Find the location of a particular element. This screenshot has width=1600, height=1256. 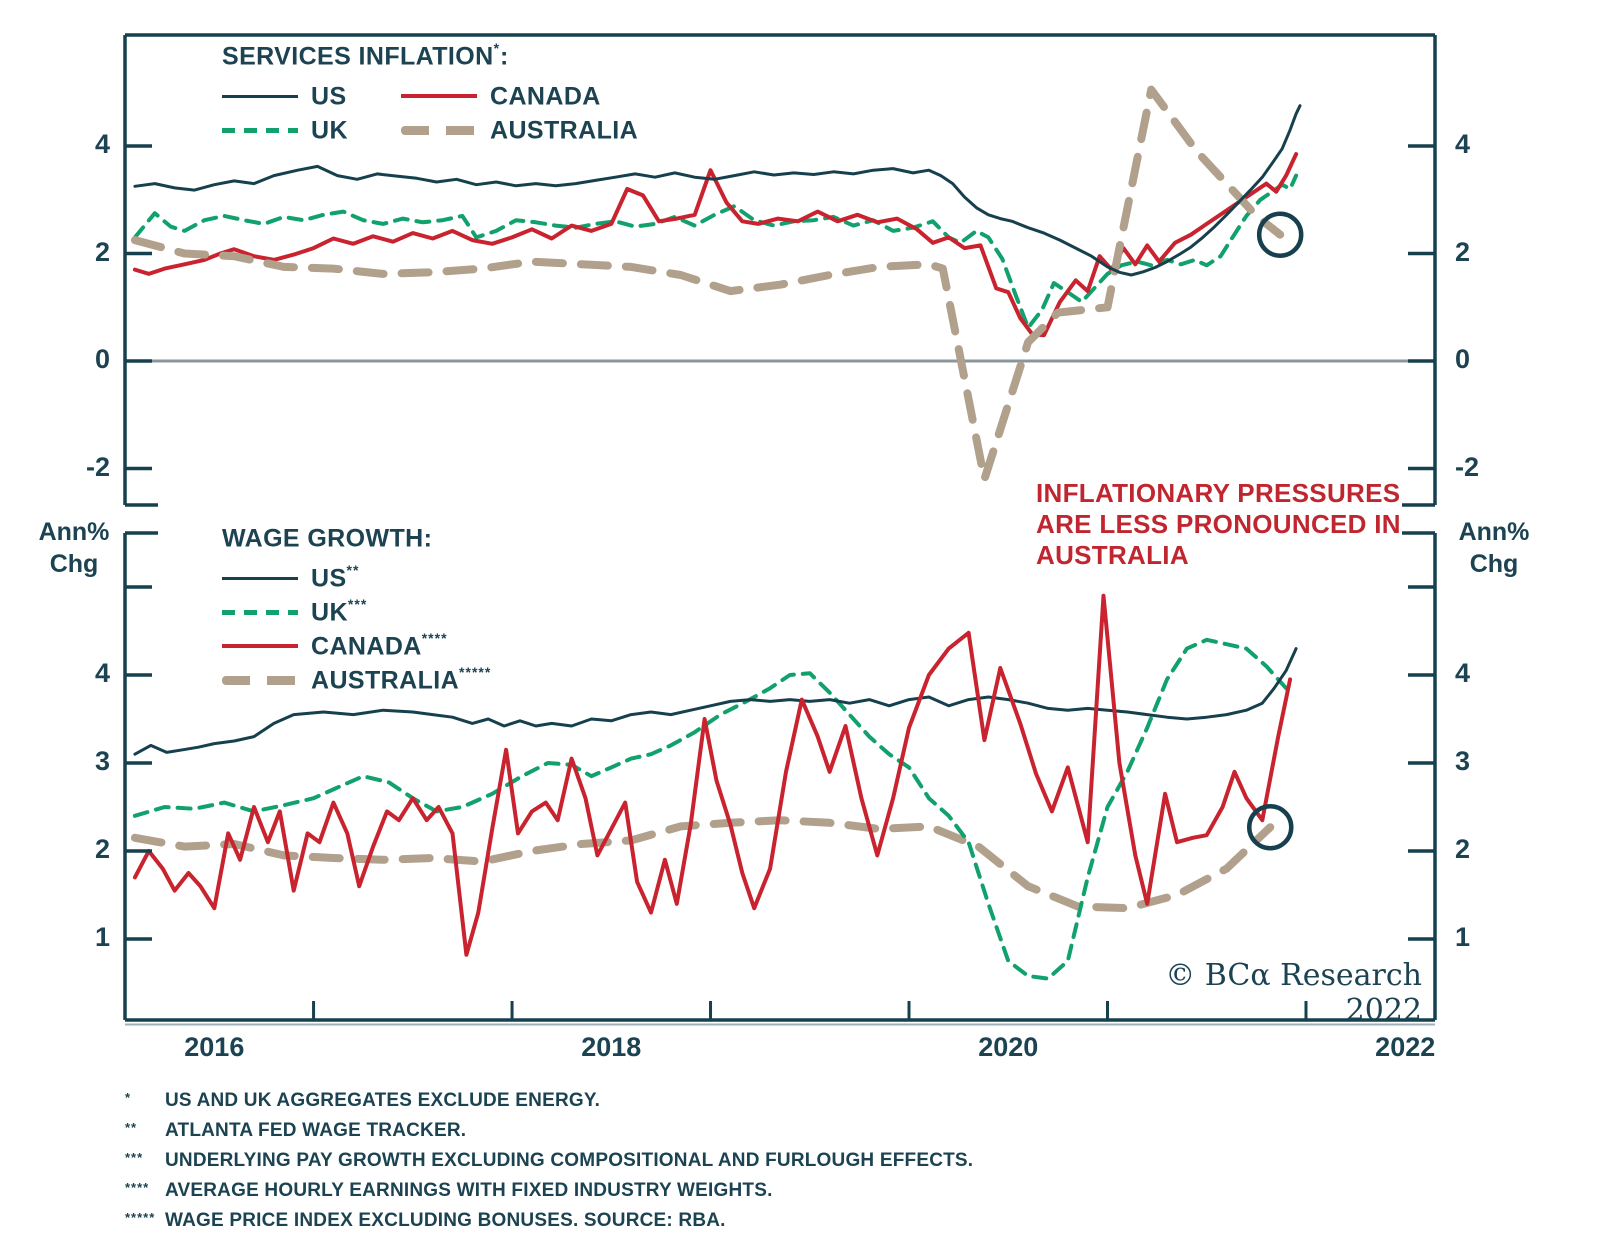

services-inflation-australia-latest-circle is located at coordinates (1280, 234).